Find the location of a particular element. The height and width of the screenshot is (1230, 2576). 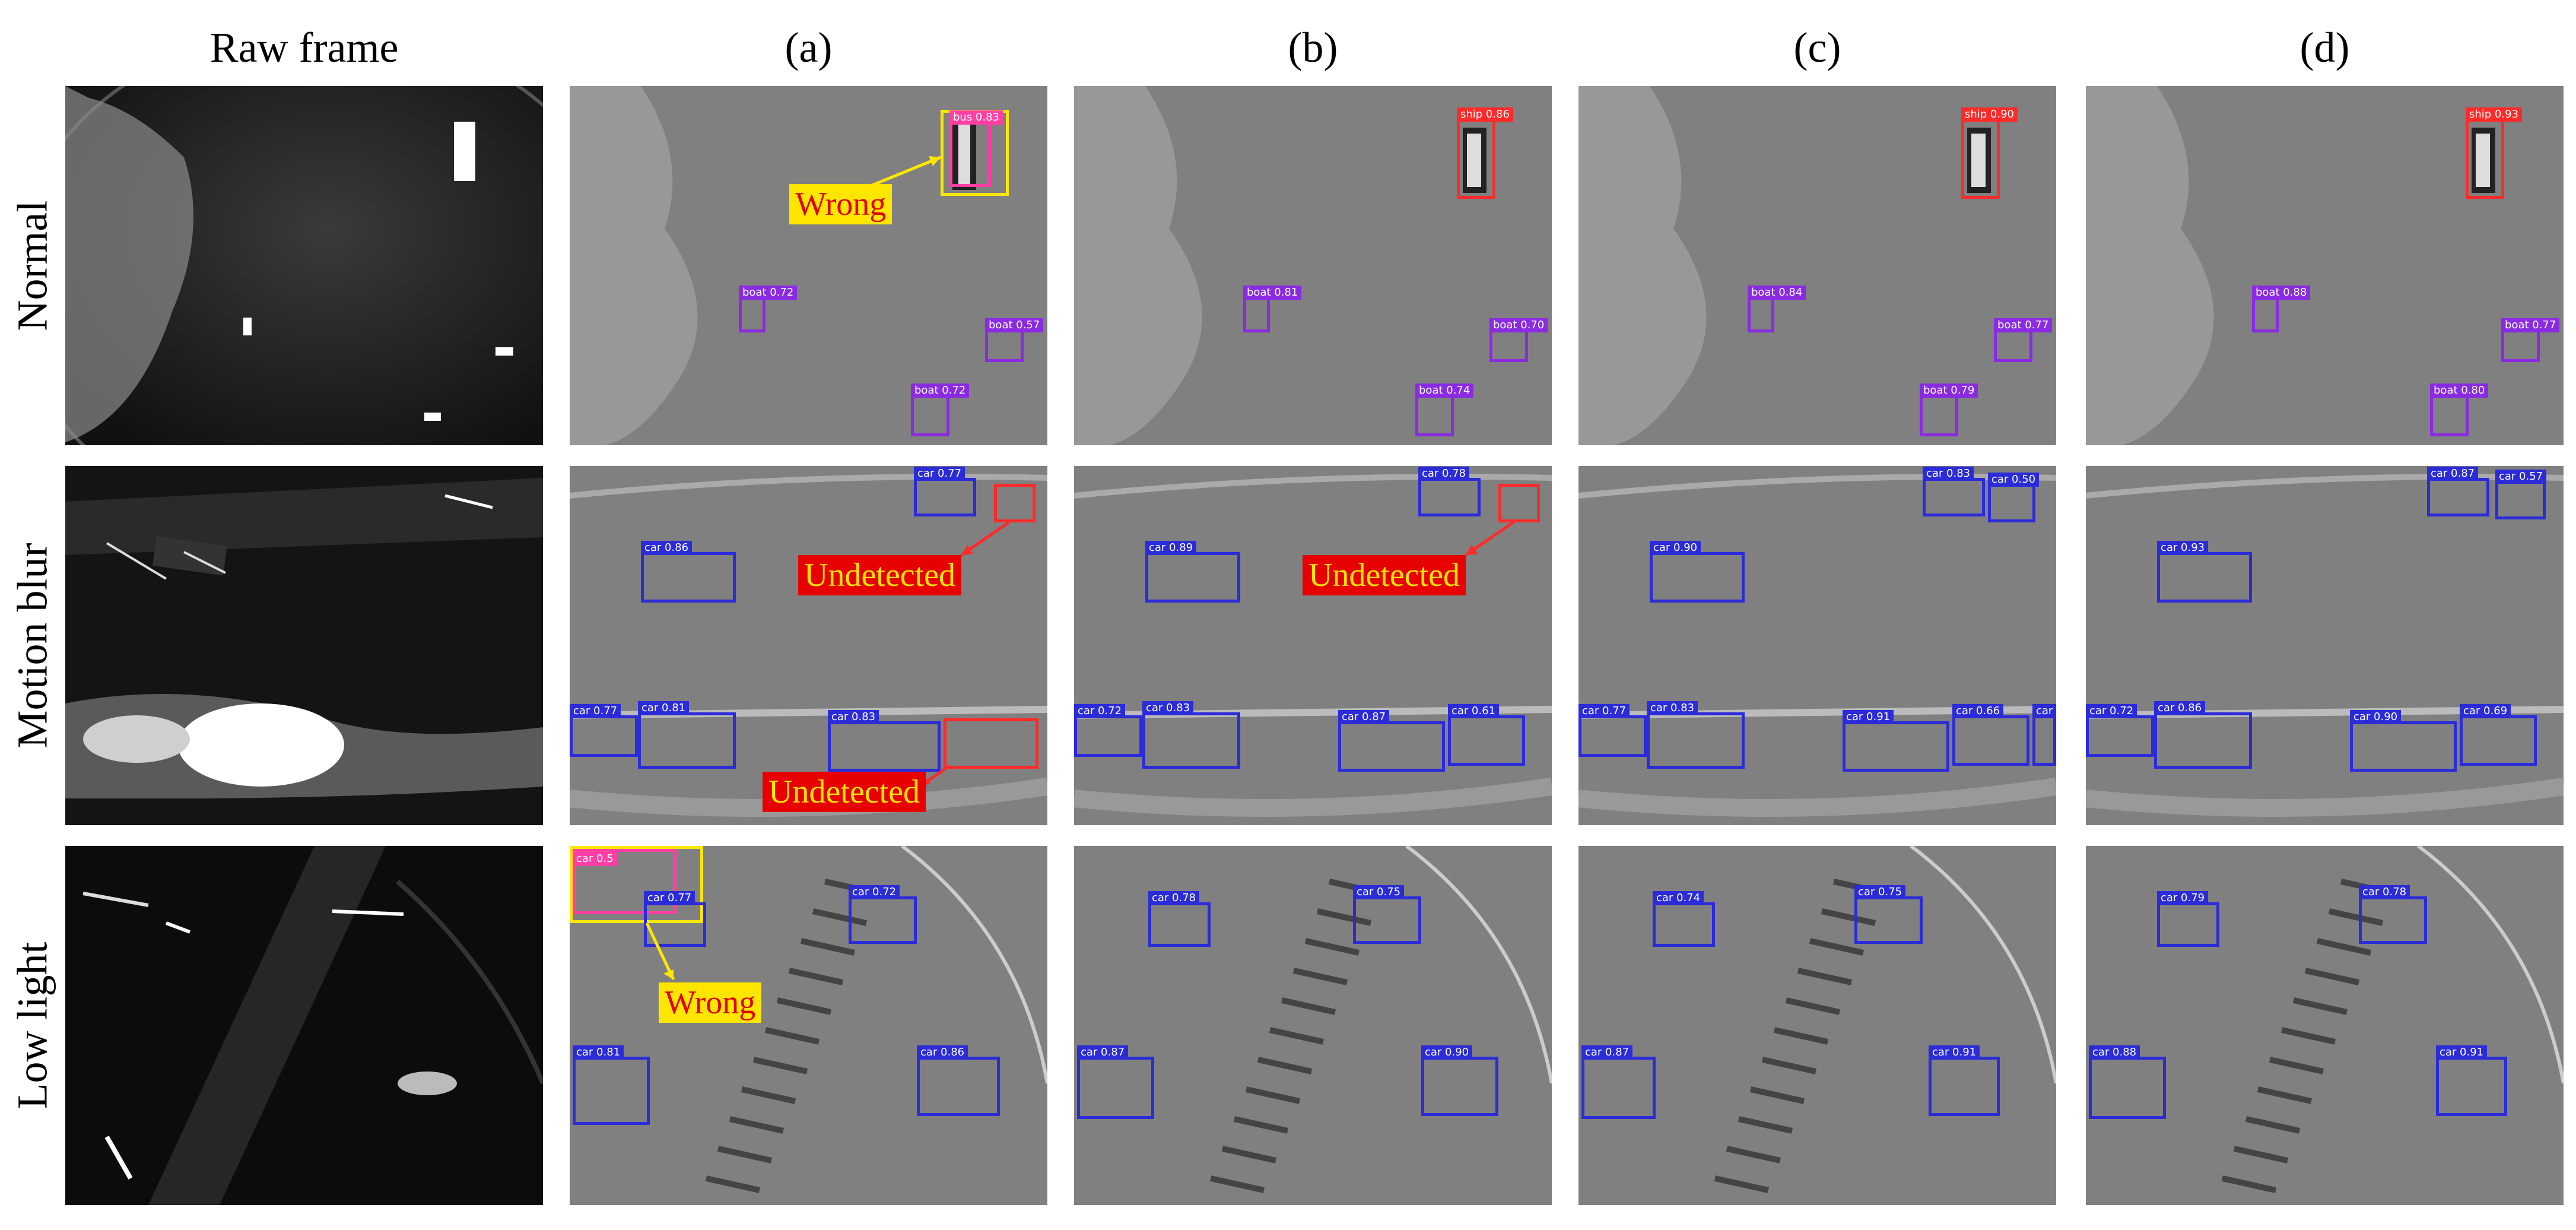

detection-box: boat 0.84 is located at coordinates (1777, 309).